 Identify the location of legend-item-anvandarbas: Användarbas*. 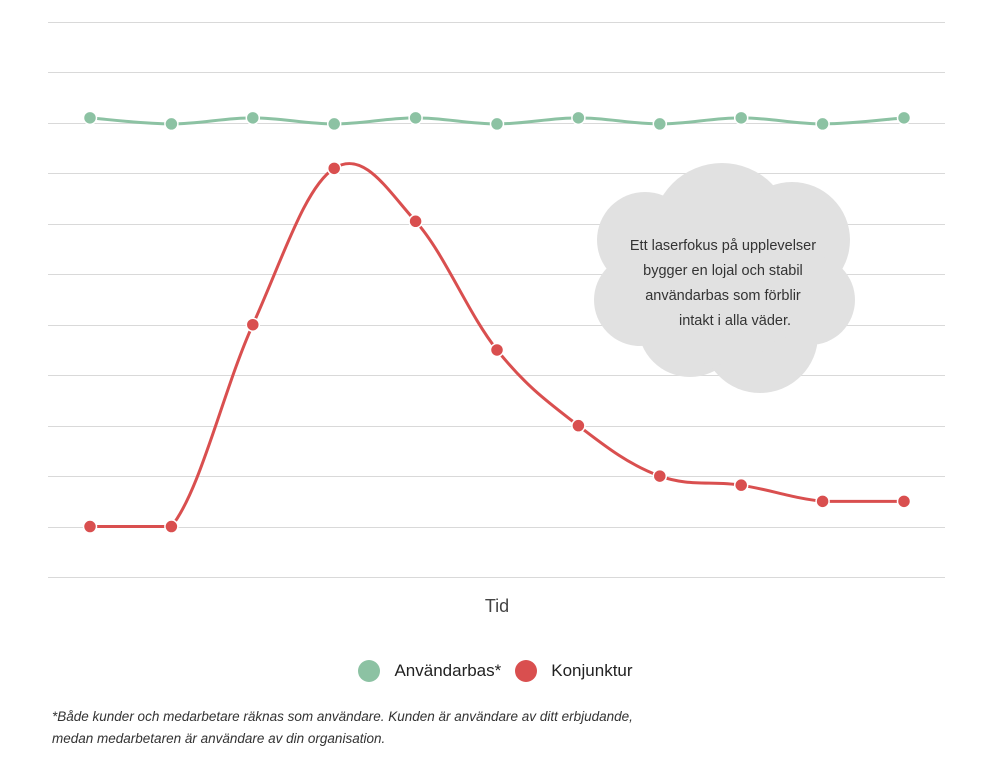
(429, 671).